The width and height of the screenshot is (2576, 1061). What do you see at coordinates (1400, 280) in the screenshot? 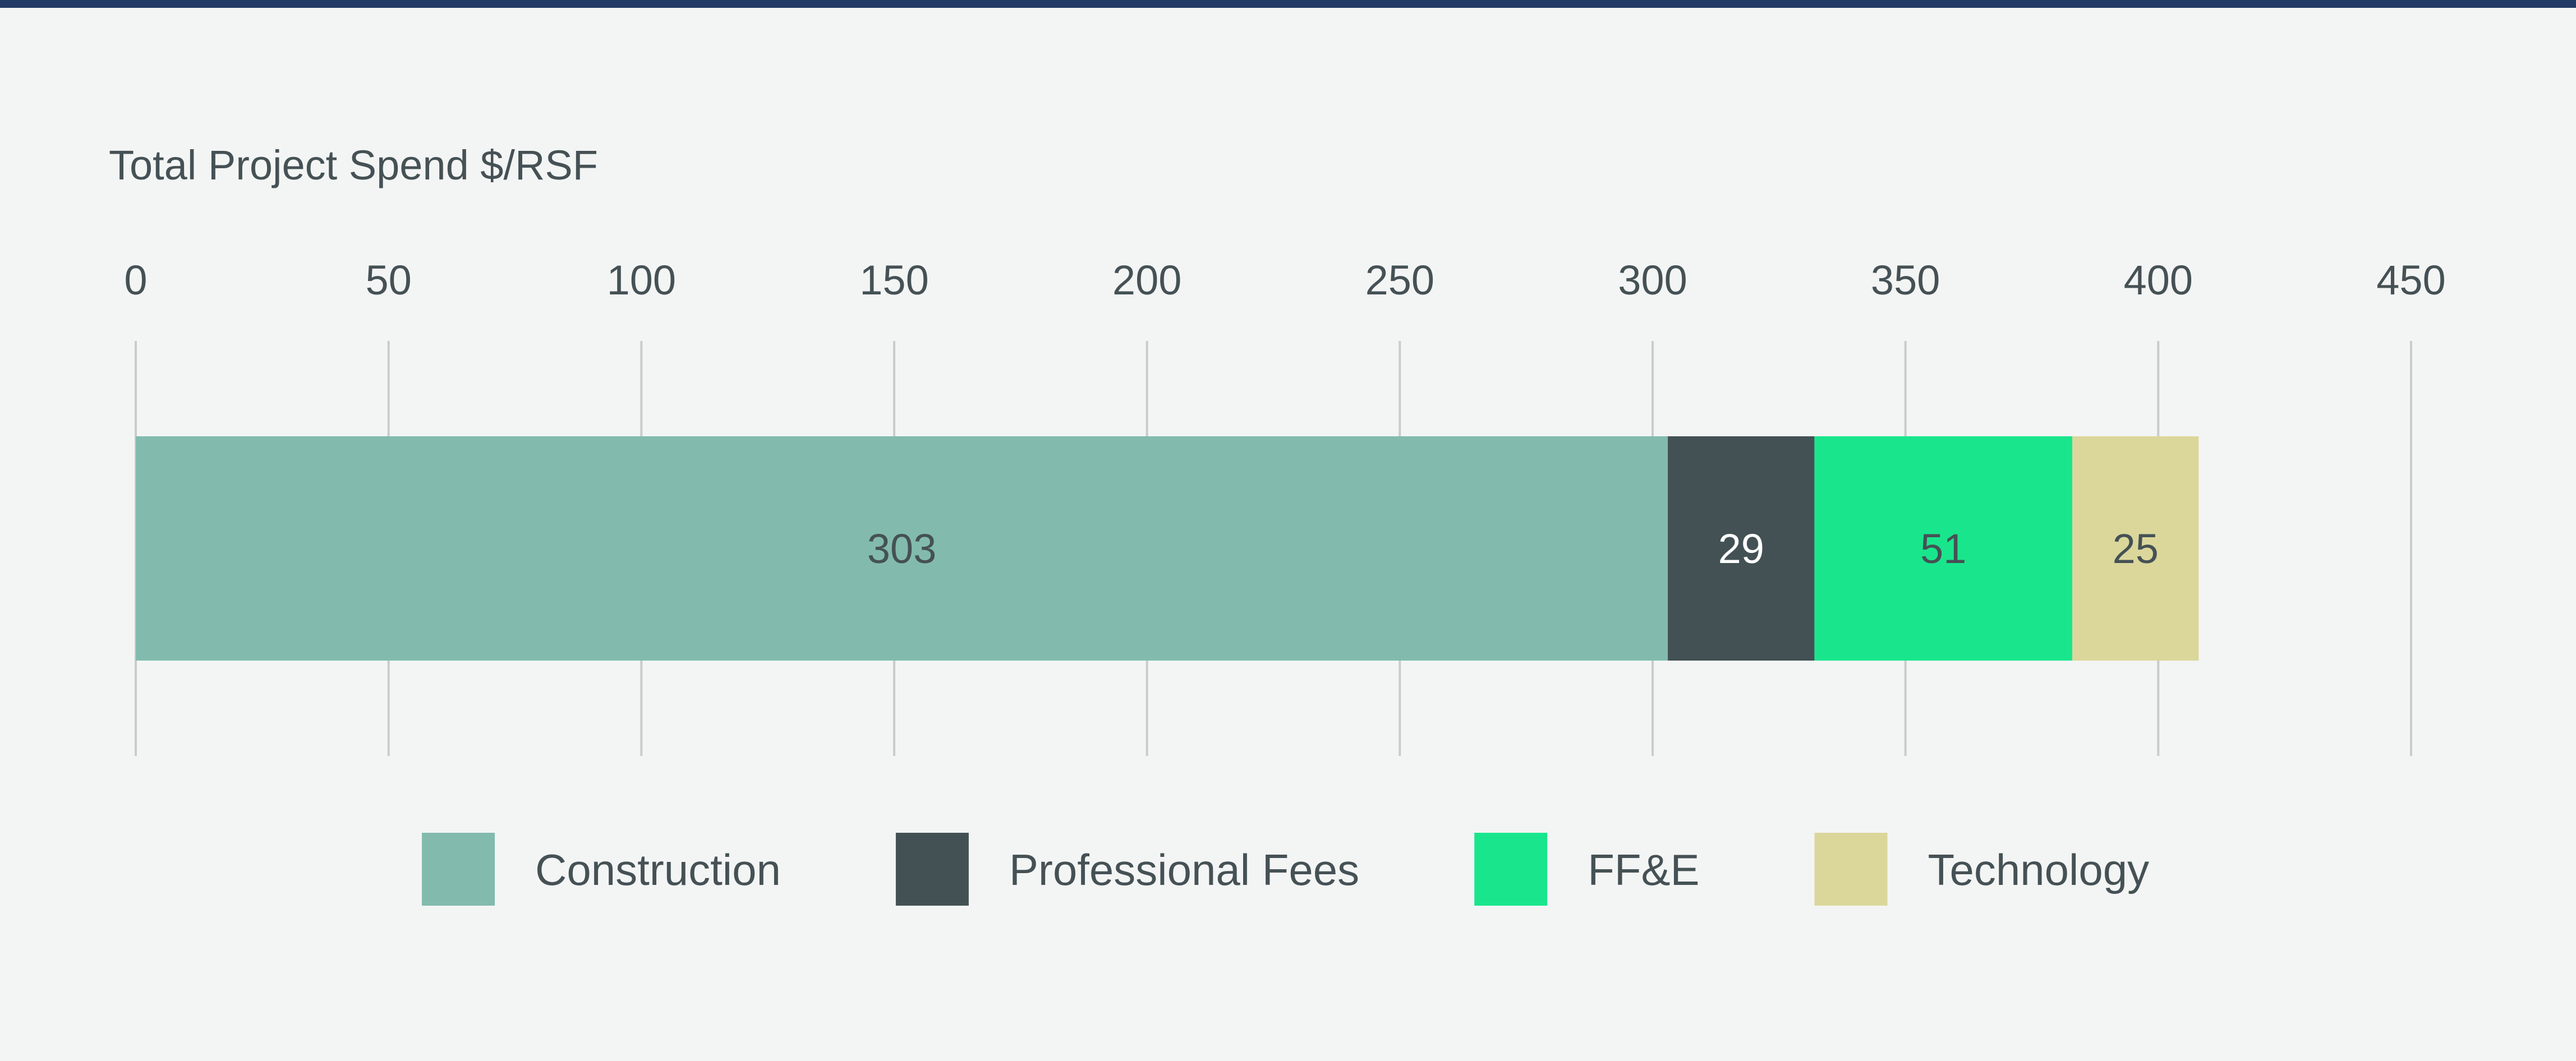
I see `x-tick-label: 250` at bounding box center [1400, 280].